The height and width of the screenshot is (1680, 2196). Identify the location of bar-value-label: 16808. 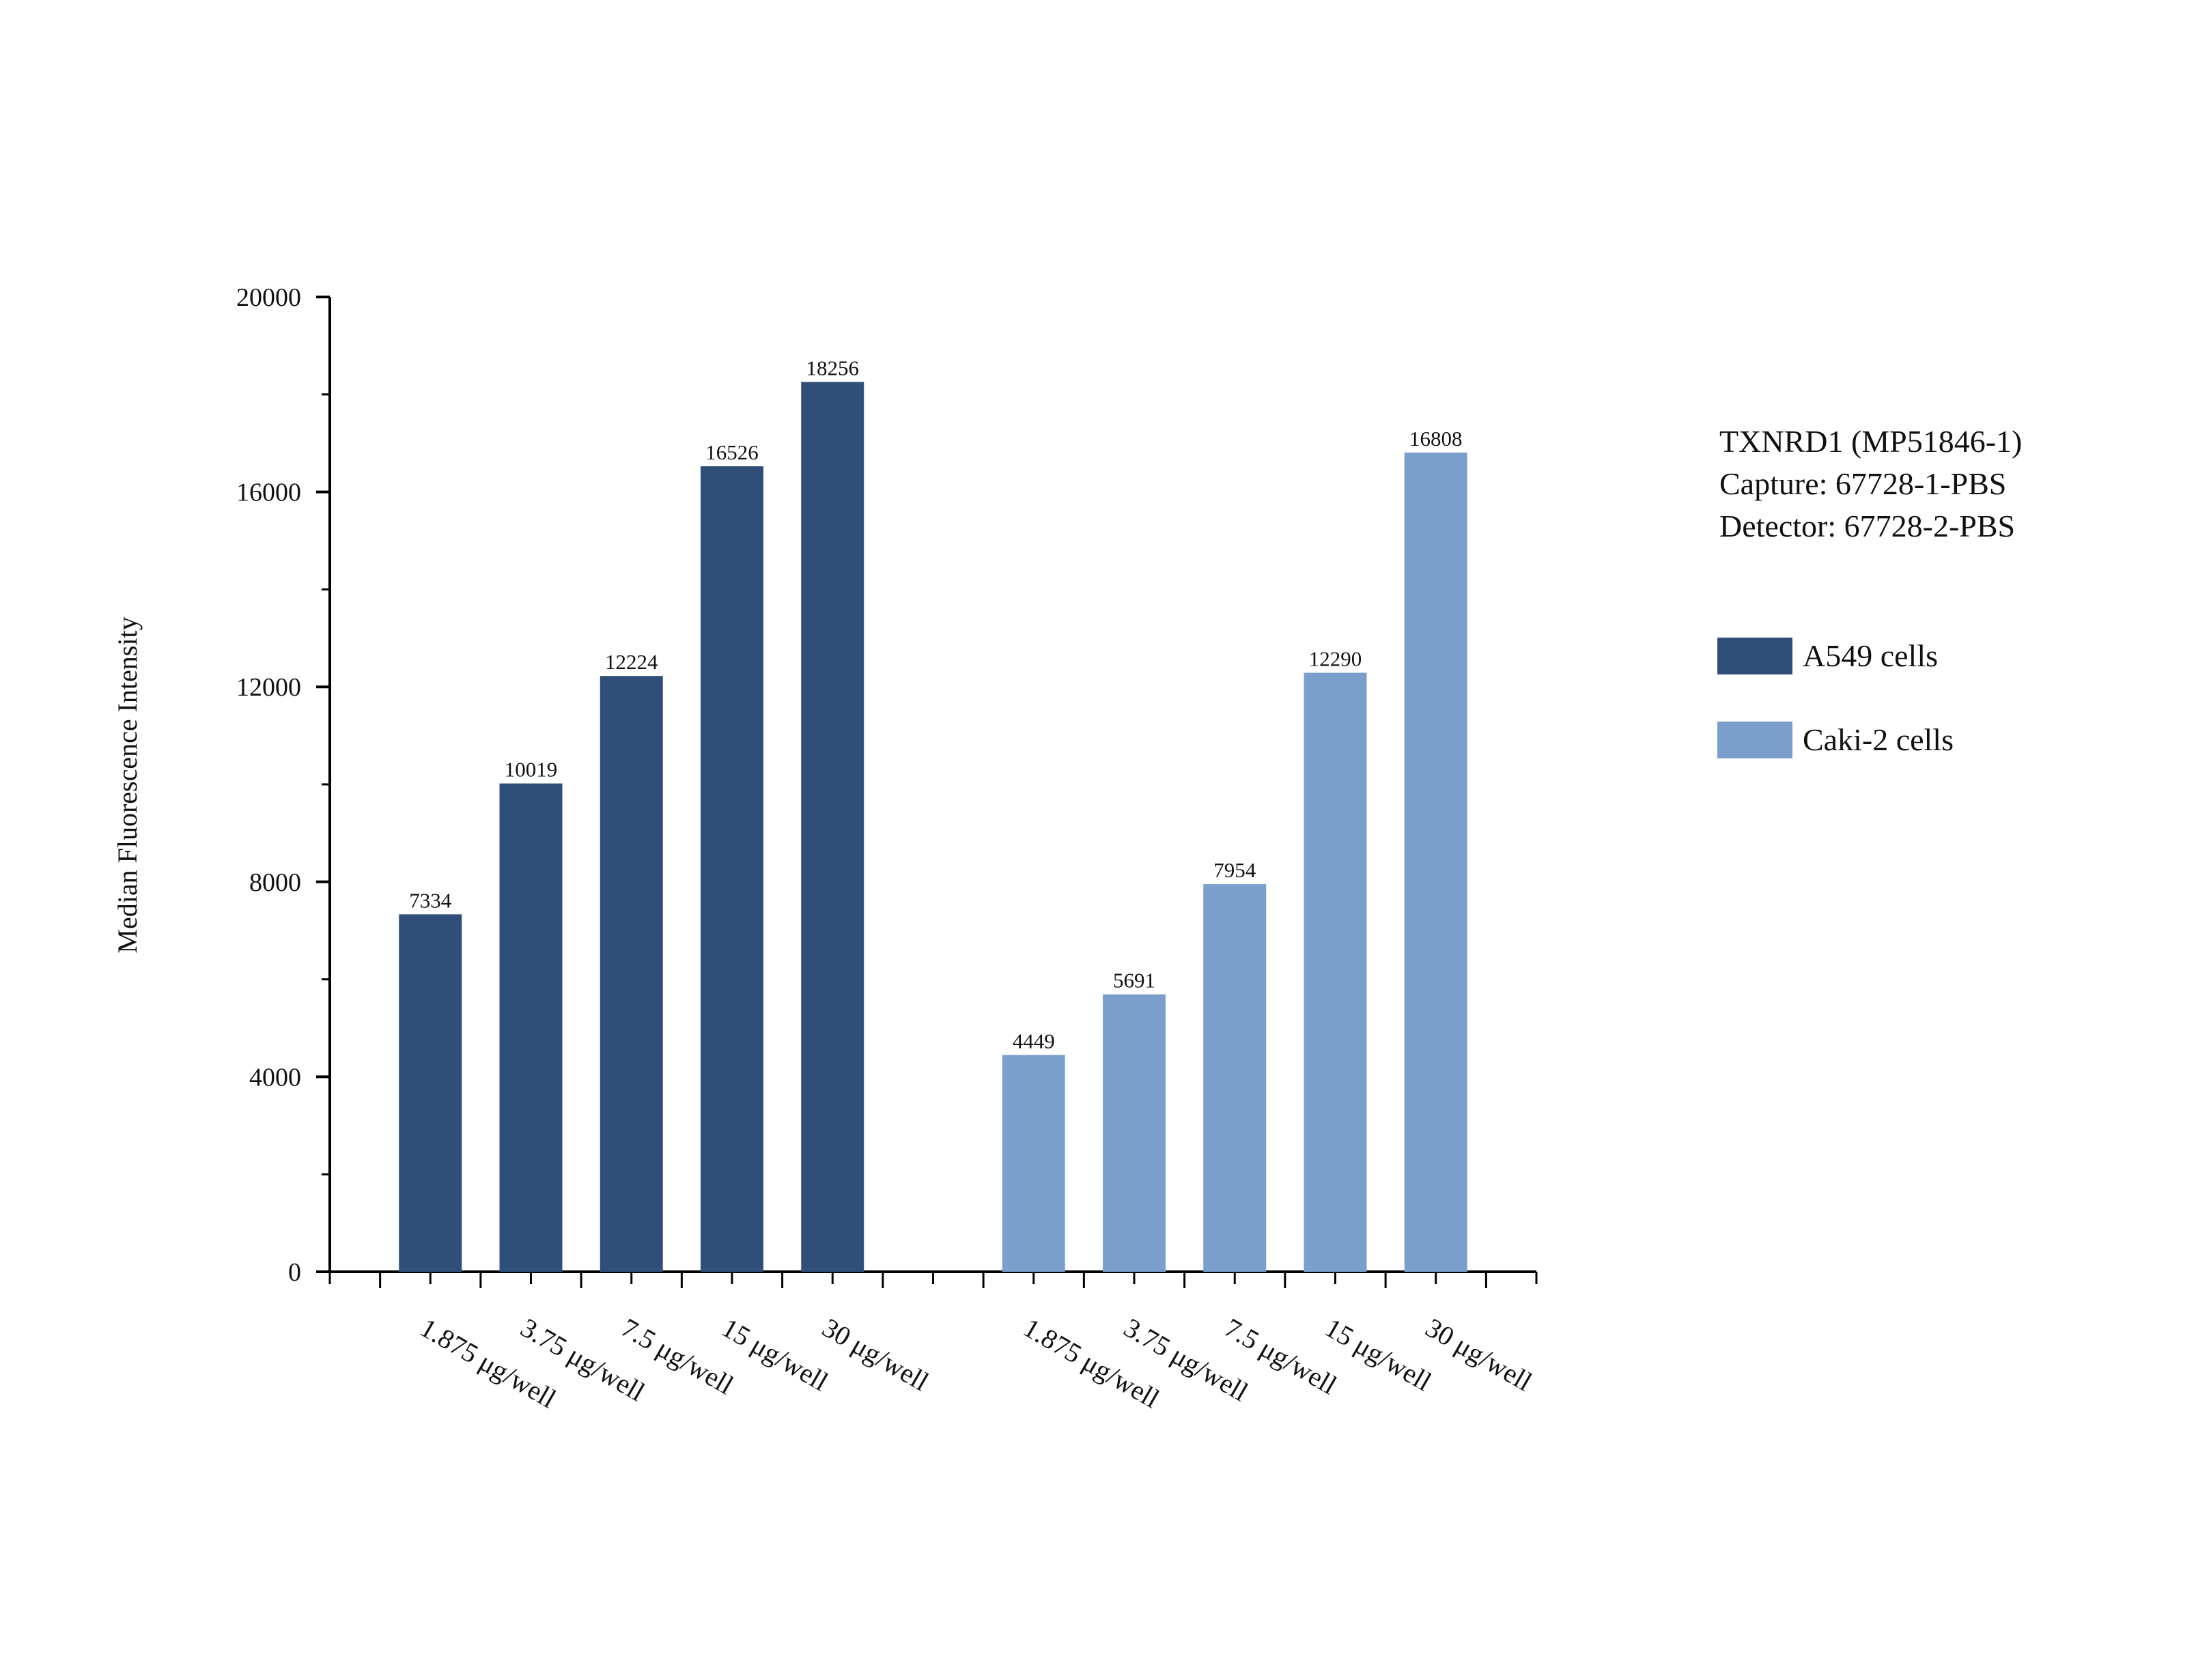
(1436, 439).